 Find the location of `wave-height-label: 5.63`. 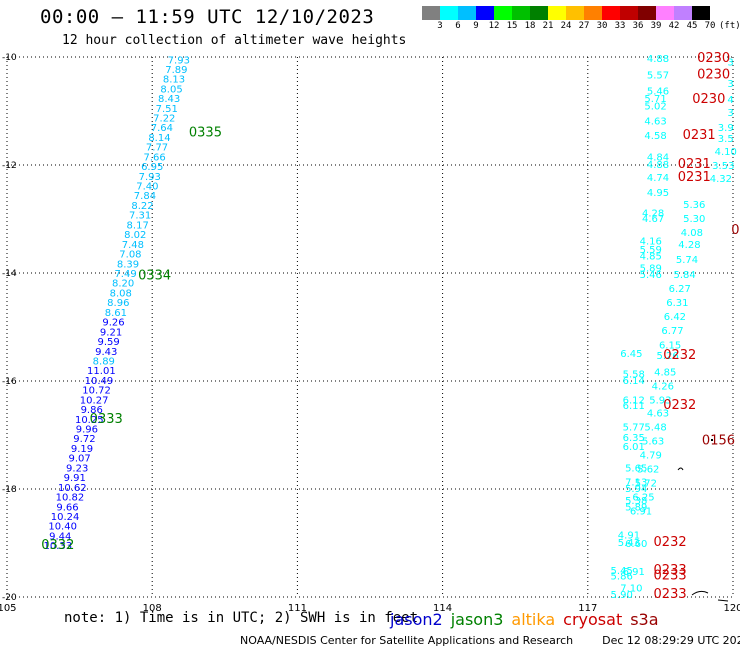

wave-height-label: 5.63 is located at coordinates (653, 441).